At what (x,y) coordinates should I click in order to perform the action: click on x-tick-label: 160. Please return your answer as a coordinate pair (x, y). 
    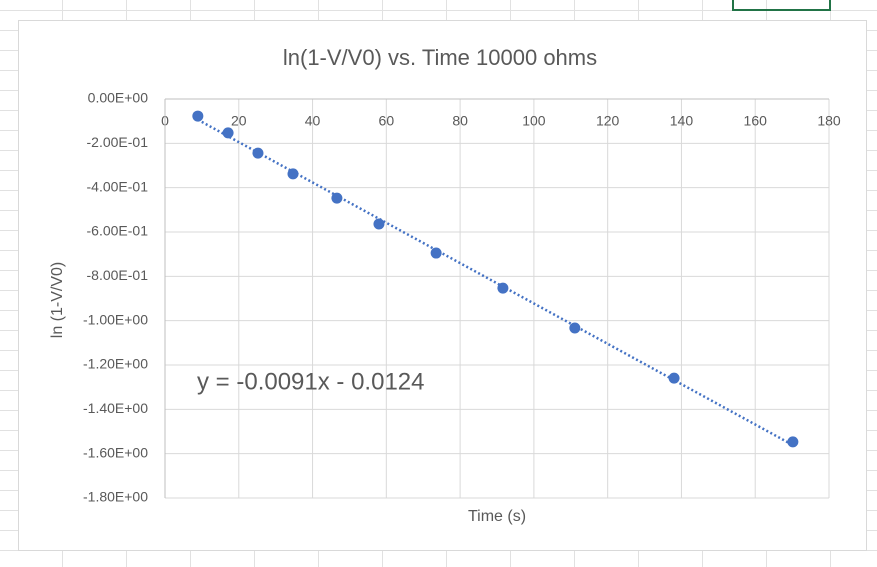
    Looking at the image, I should click on (756, 121).